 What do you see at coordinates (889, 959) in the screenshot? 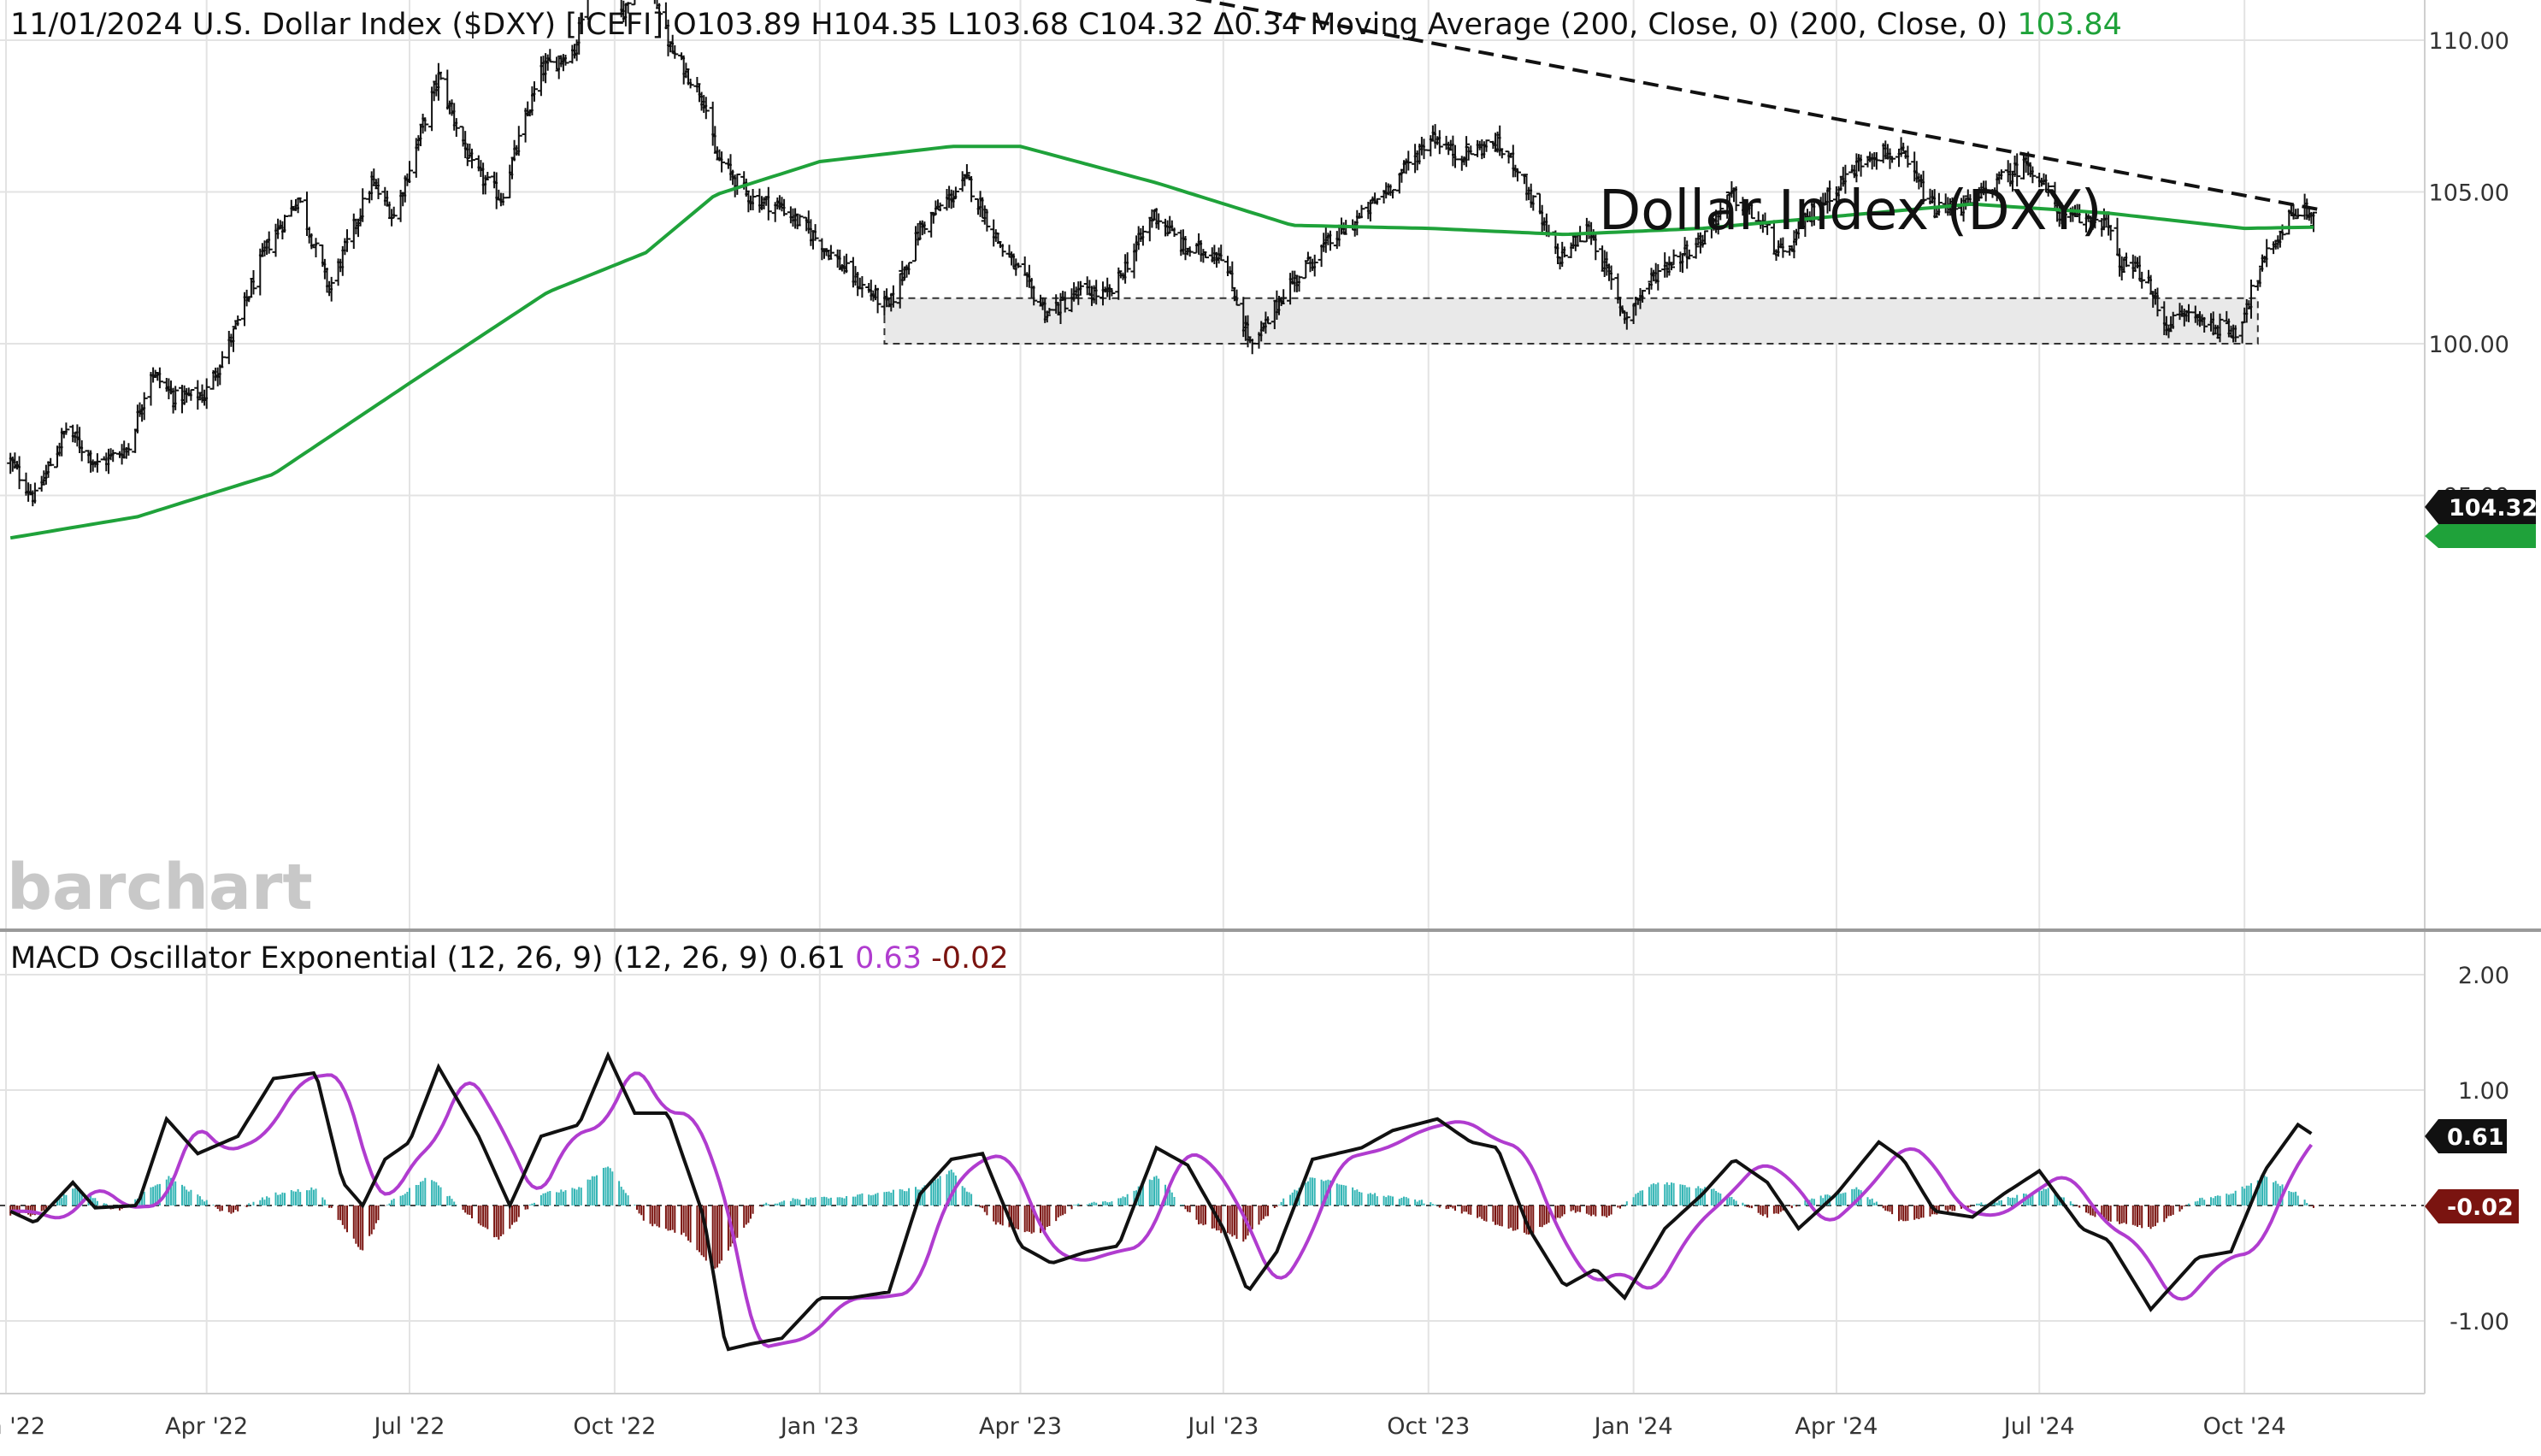
I see `signal-value: 0.63` at bounding box center [889, 959].